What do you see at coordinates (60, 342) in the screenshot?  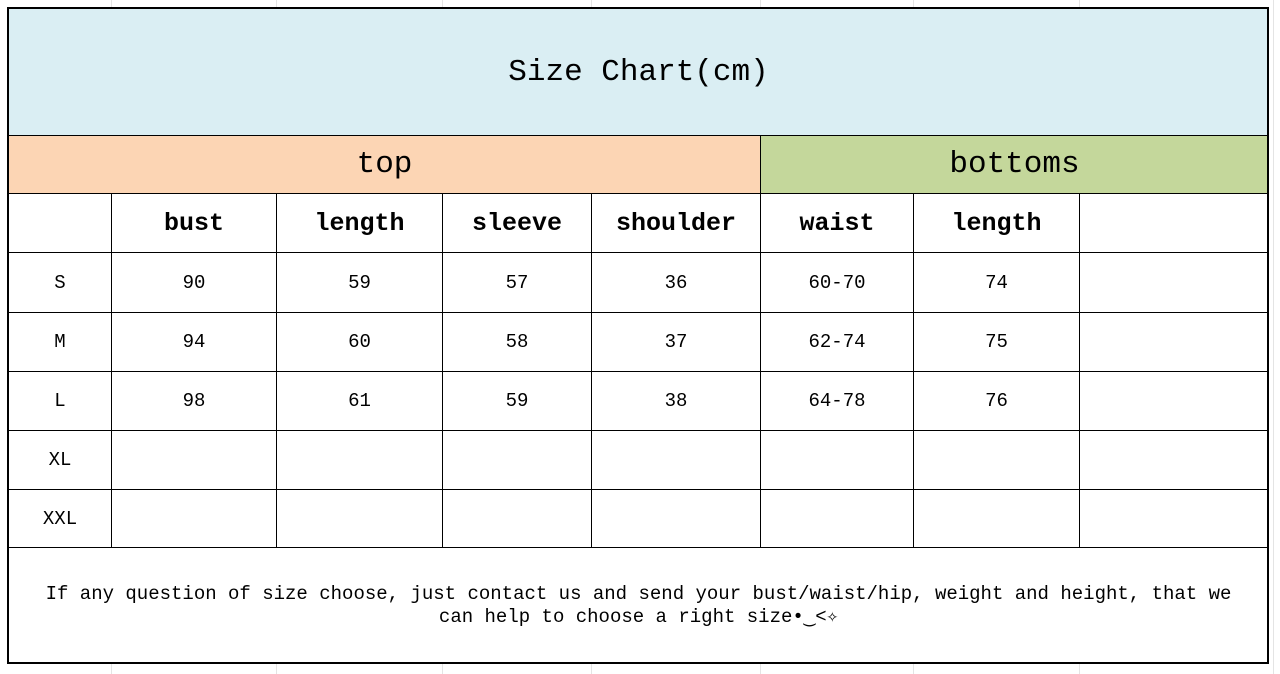 I see `size-cell: M` at bounding box center [60, 342].